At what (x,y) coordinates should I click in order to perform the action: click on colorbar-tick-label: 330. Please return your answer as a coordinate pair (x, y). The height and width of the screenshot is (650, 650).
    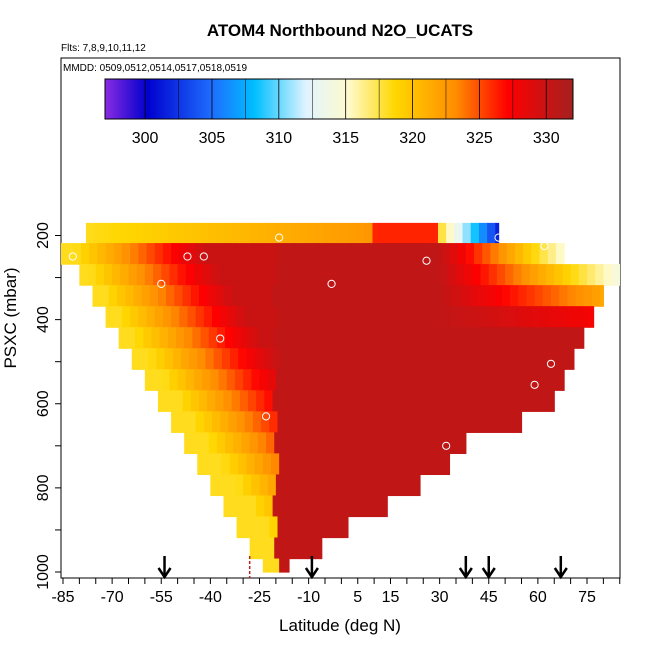
    Looking at the image, I should click on (546, 138).